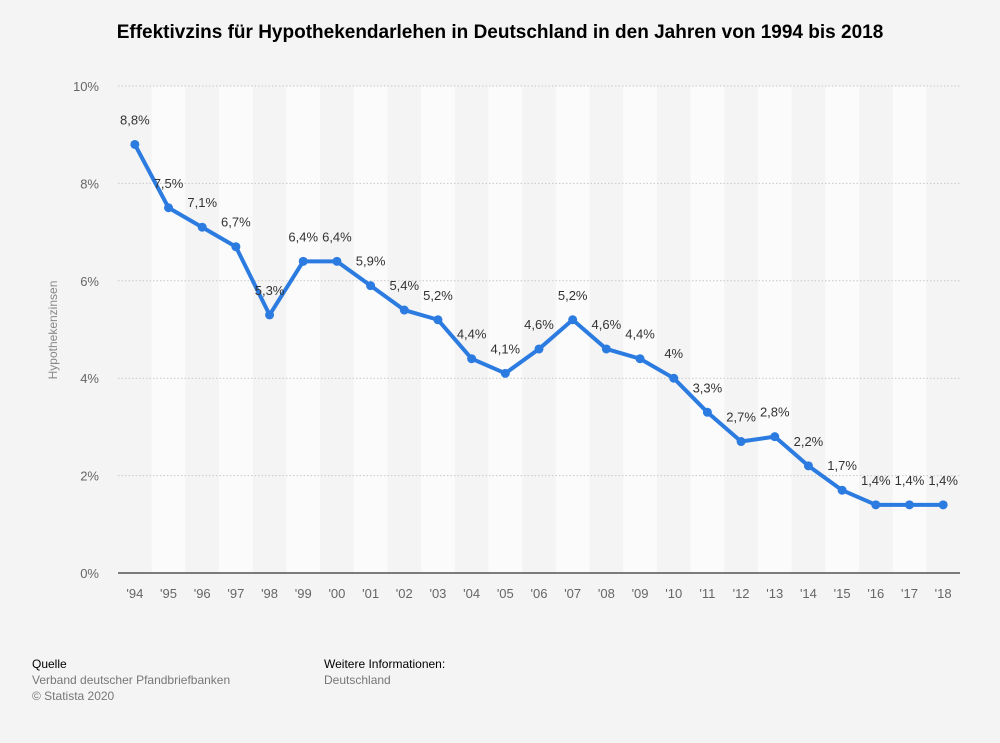 Image resolution: width=1000 pixels, height=743 pixels. What do you see at coordinates (168, 593) in the screenshot?
I see `x-tick-label: '95` at bounding box center [168, 593].